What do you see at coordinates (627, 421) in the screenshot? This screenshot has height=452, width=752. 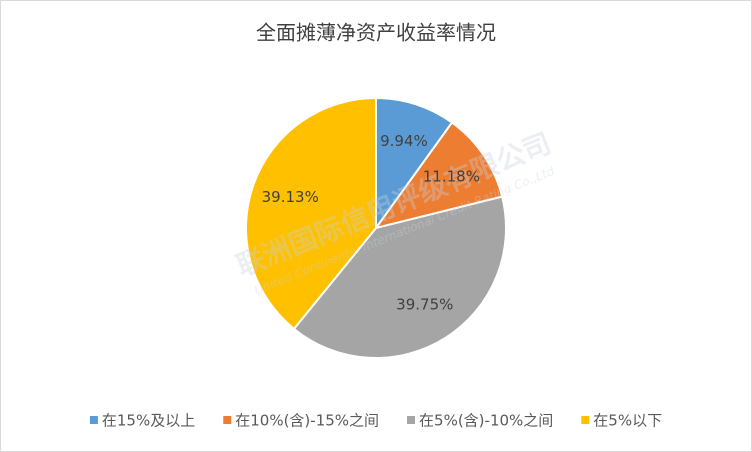 I see `legend-label: 在5%以下` at bounding box center [627, 421].